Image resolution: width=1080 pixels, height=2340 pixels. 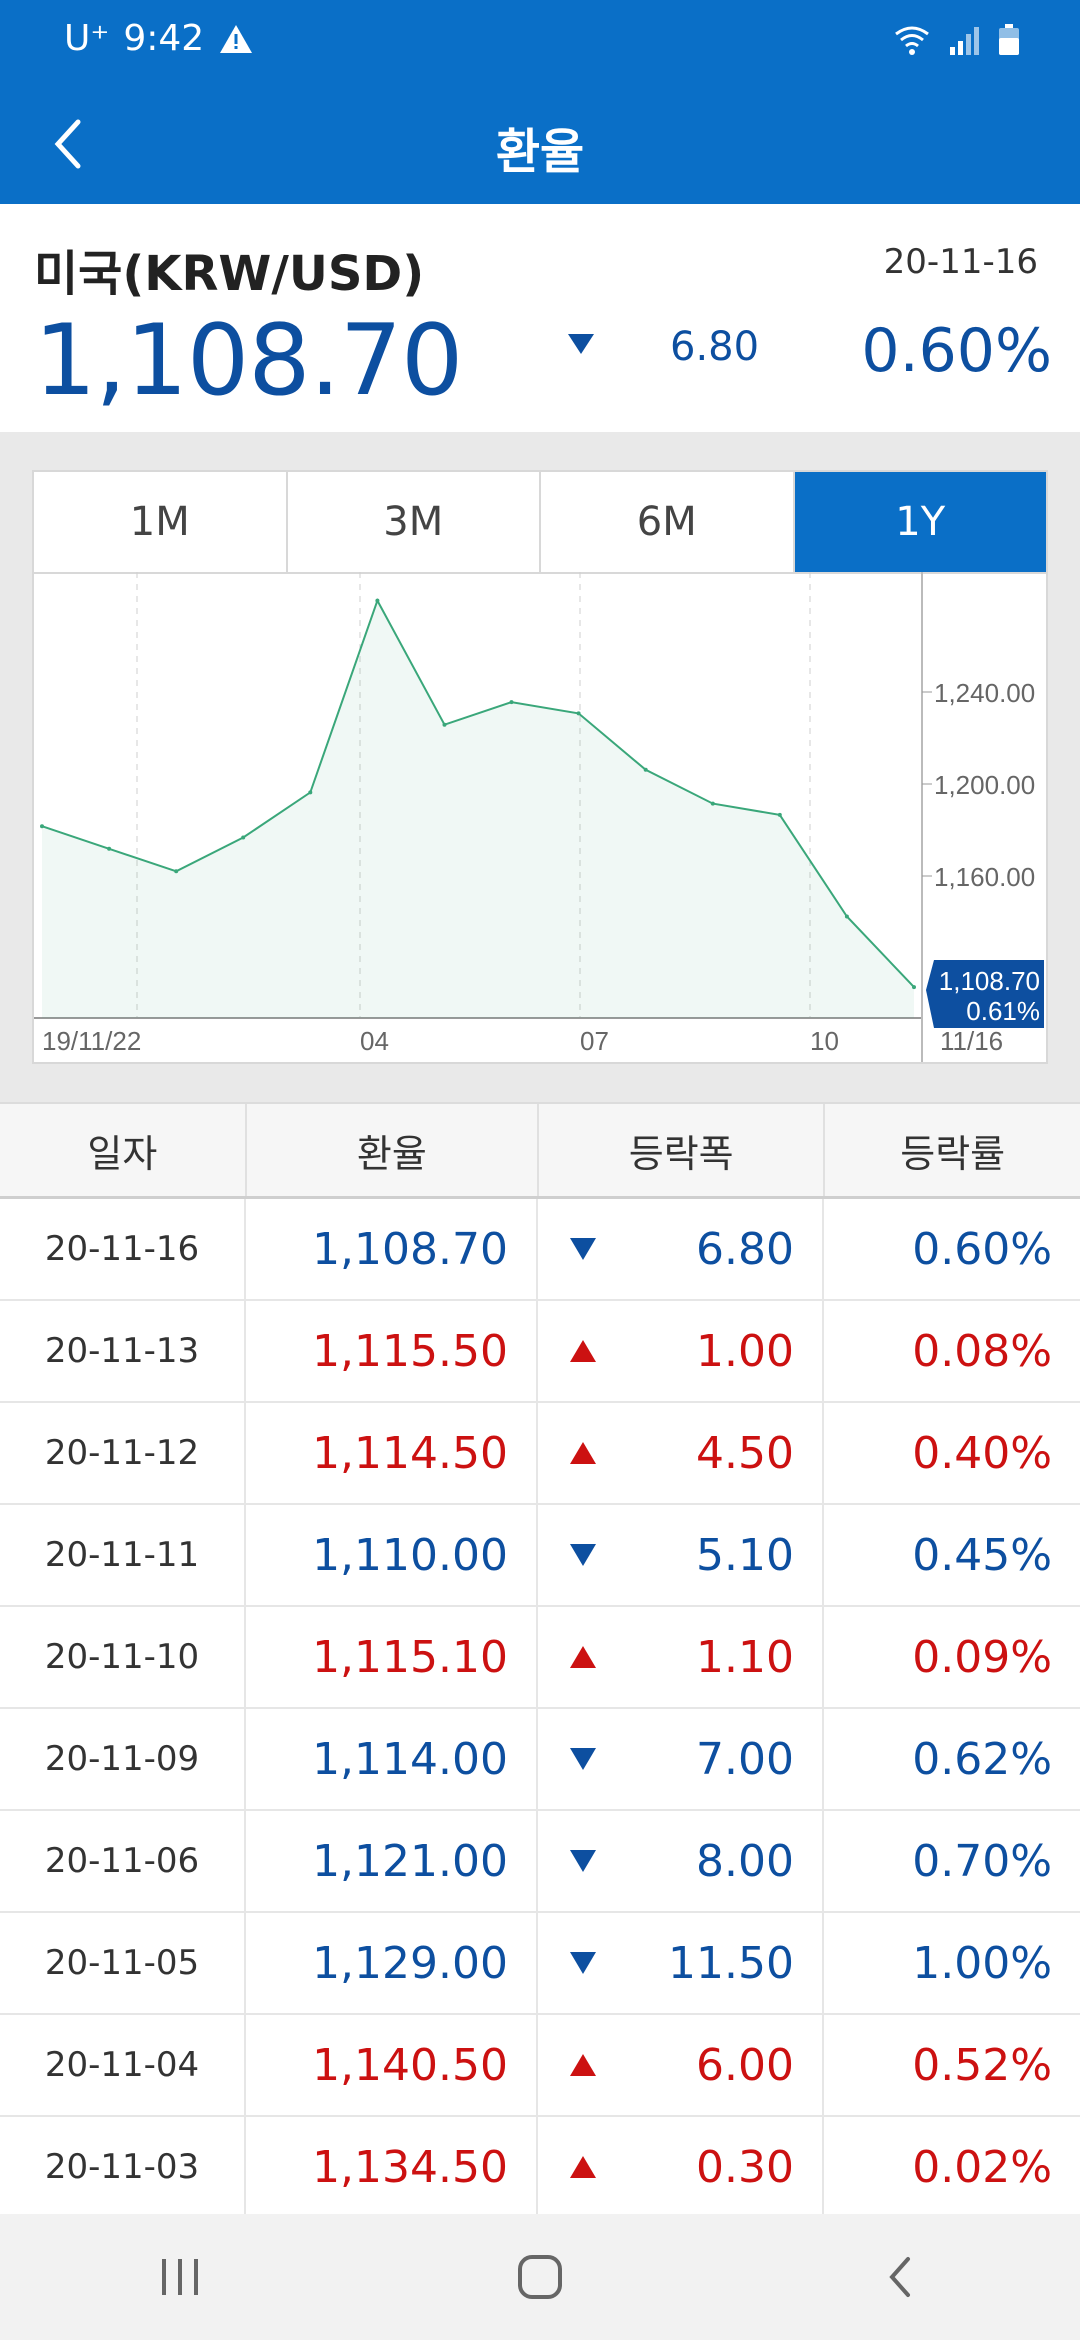 What do you see at coordinates (745, 1657) in the screenshot?
I see `cell-change-value: 1.10` at bounding box center [745, 1657].